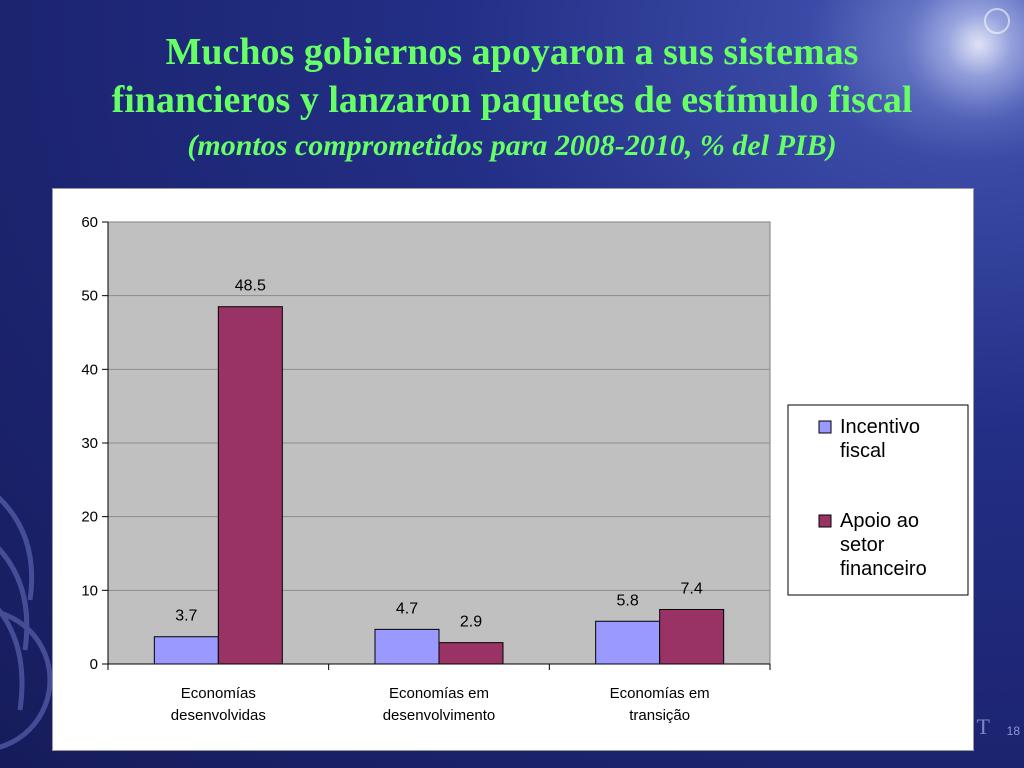 This screenshot has width=1024, height=768. Describe the element at coordinates (89, 517) in the screenshot. I see `y-tick-label: 20` at that location.